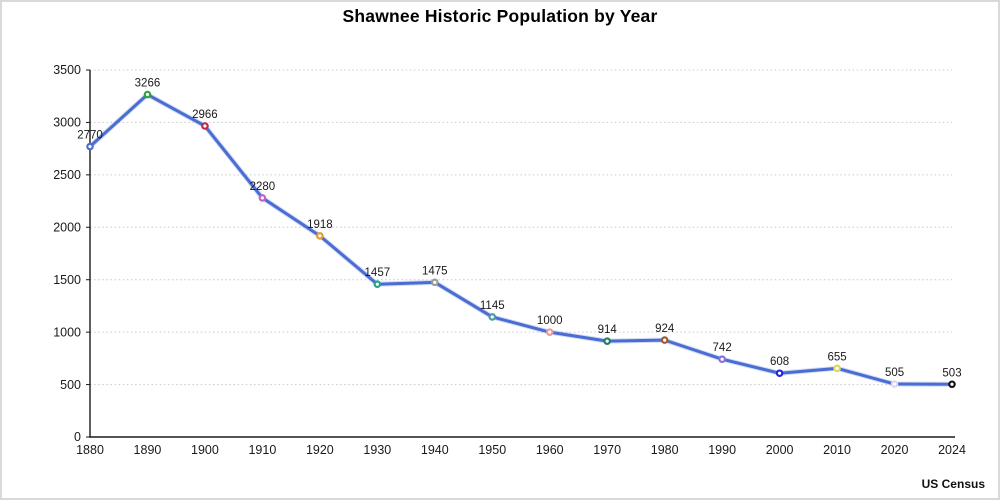  I want to click on data-point-label: 742, so click(722, 348).